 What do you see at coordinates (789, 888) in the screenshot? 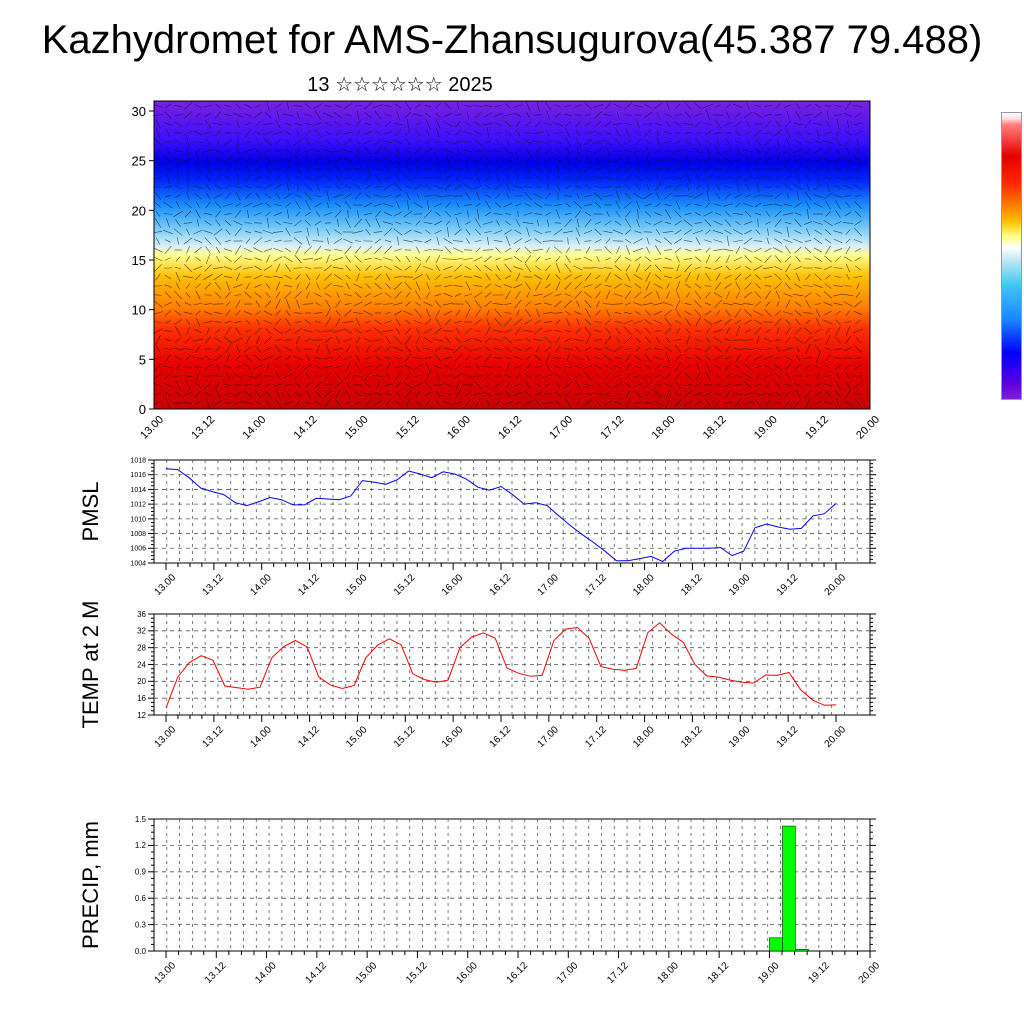
I see `precip-bar` at bounding box center [789, 888].